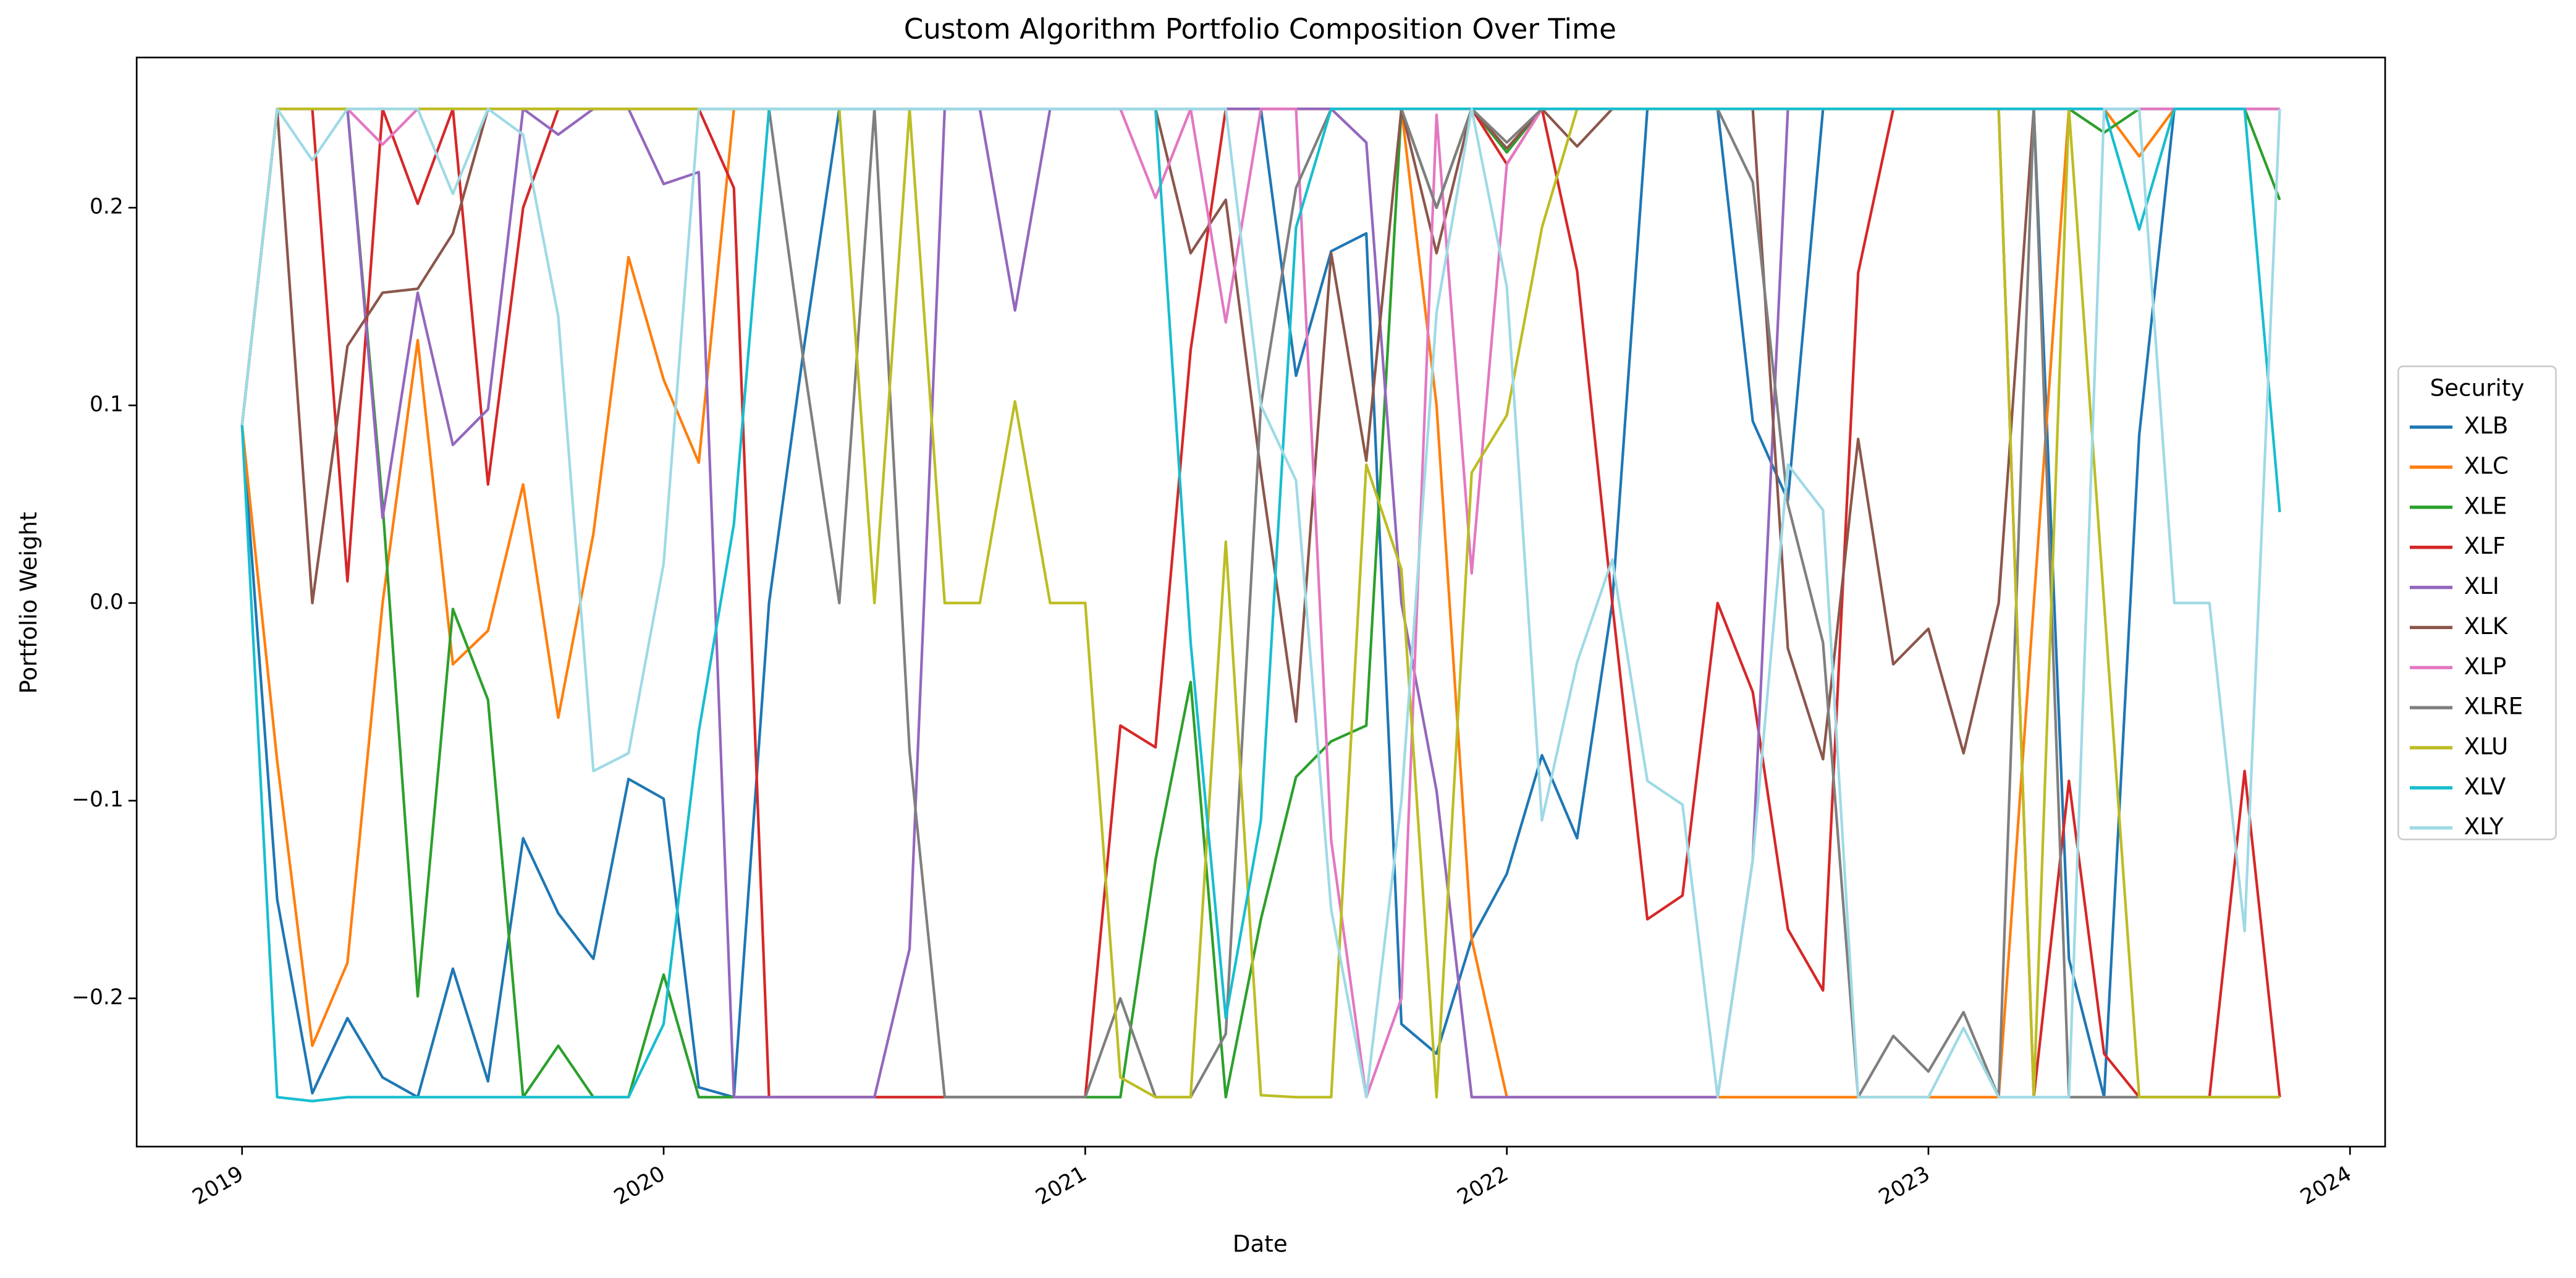 The height and width of the screenshot is (1278, 2576). I want to click on legend-label: XLI, so click(2481, 585).